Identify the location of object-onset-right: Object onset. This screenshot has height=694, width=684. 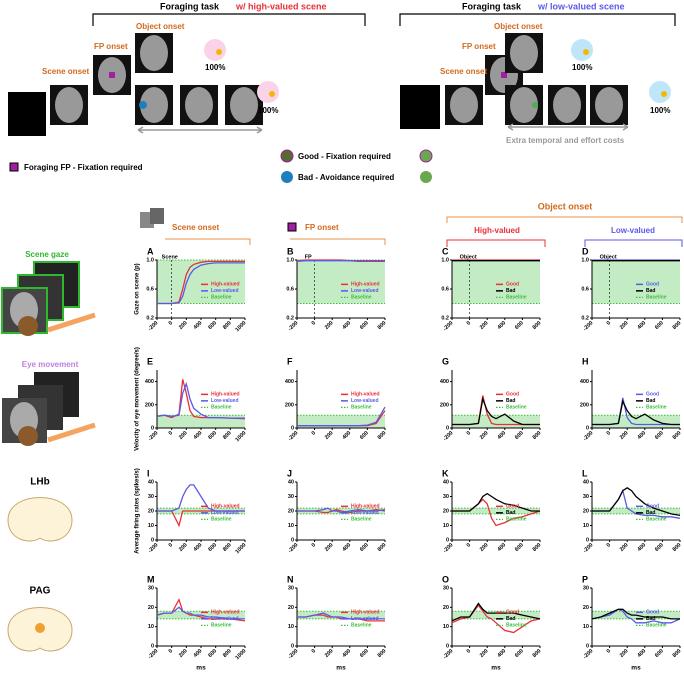
(518, 26).